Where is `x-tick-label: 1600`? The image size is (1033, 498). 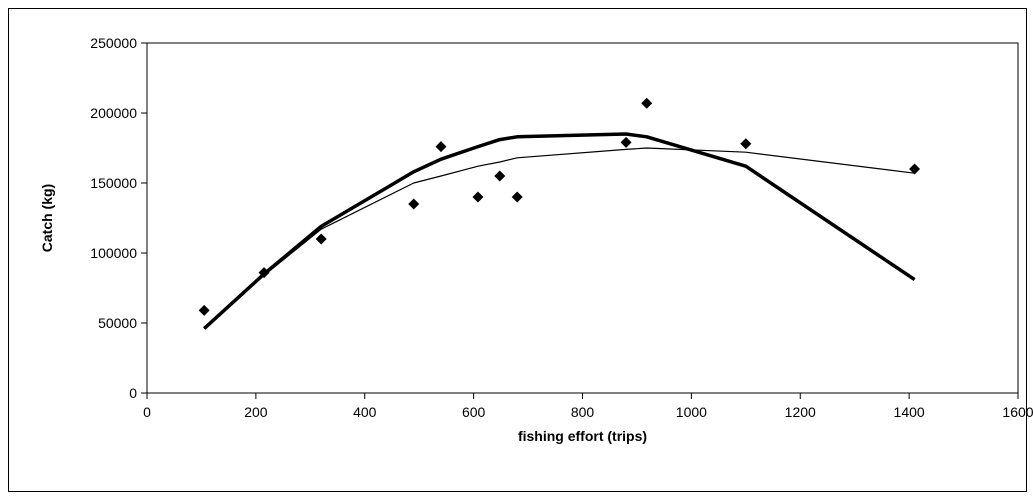 x-tick-label: 1600 is located at coordinates (1017, 412).